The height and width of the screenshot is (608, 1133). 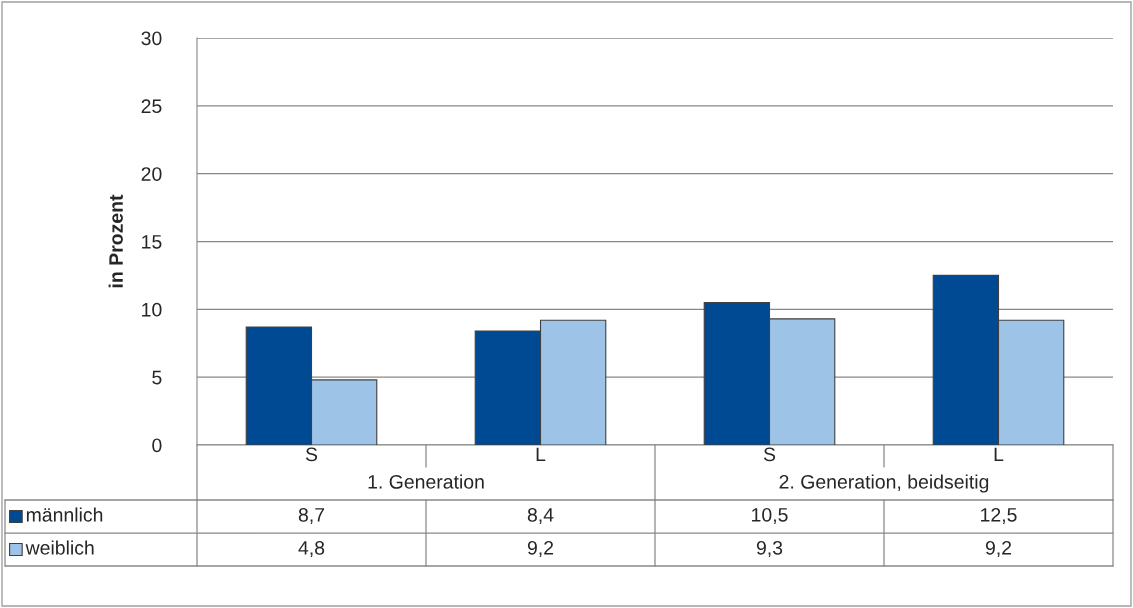 I want to click on y-tick-label: 25, so click(x=151, y=106).